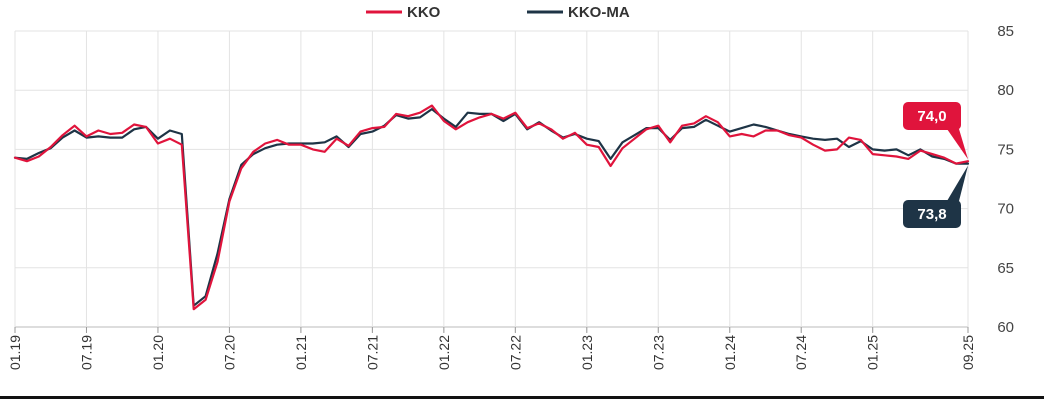 This screenshot has height=403, width=1044. What do you see at coordinates (498, 12) in the screenshot?
I see `legend: KKO KKO-MA` at bounding box center [498, 12].